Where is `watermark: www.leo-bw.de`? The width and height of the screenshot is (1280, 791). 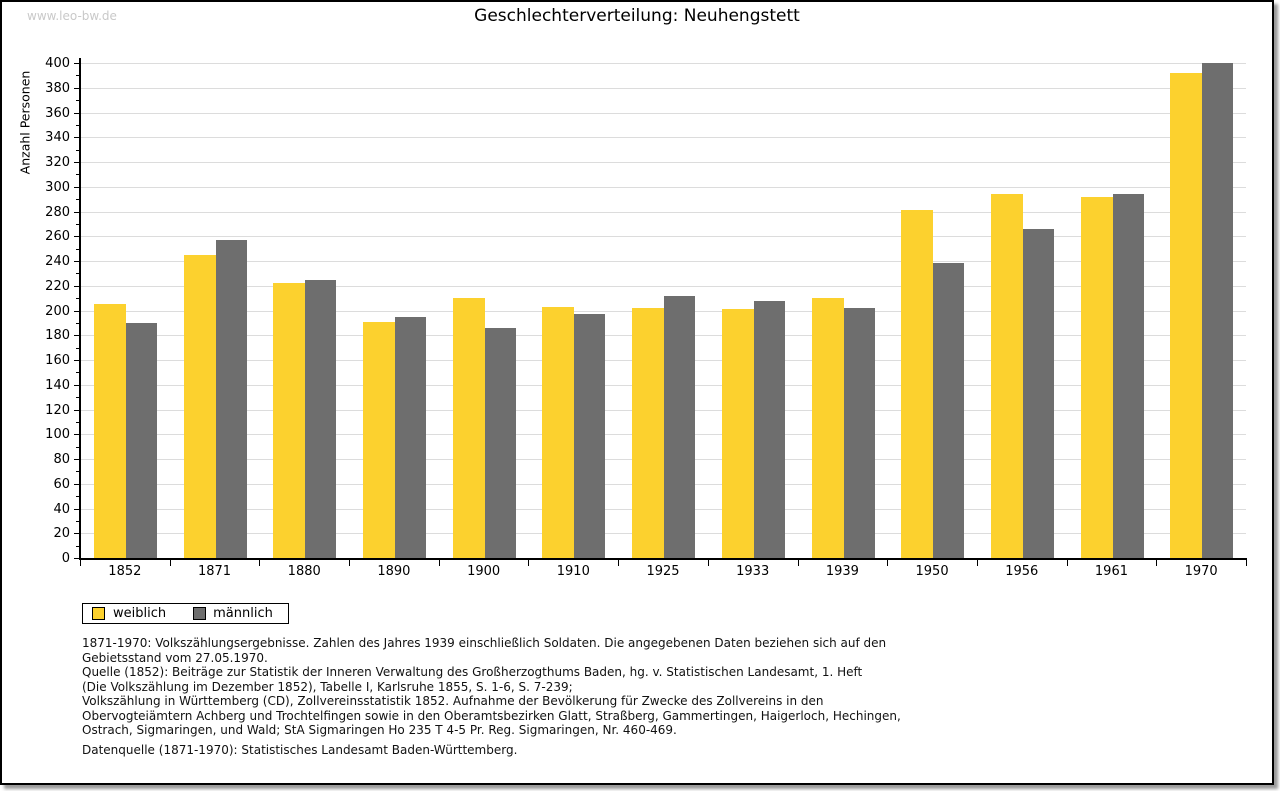 watermark: www.leo-bw.de is located at coordinates (72, 16).